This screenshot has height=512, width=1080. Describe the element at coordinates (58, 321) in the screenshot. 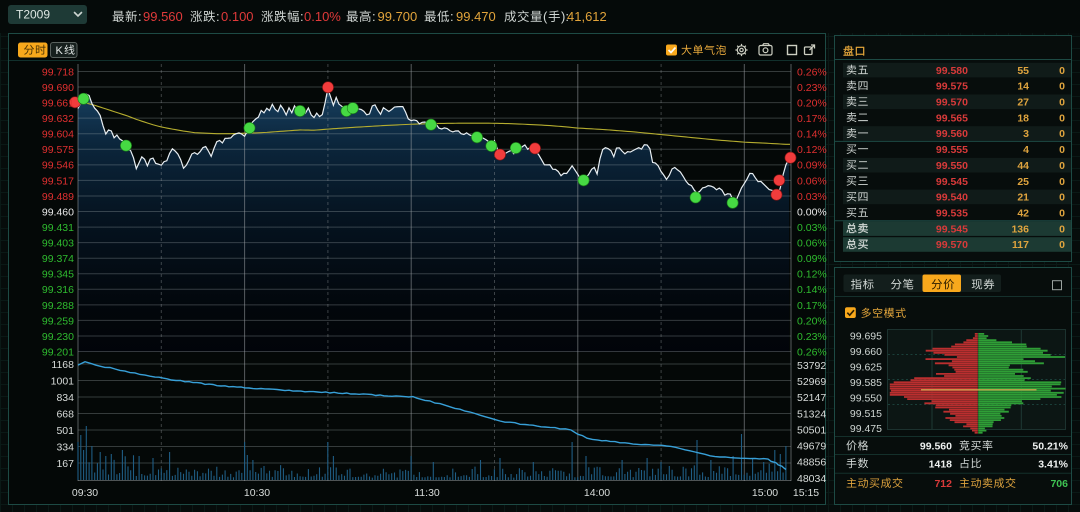

I see `svg-text: 99.259` at that location.